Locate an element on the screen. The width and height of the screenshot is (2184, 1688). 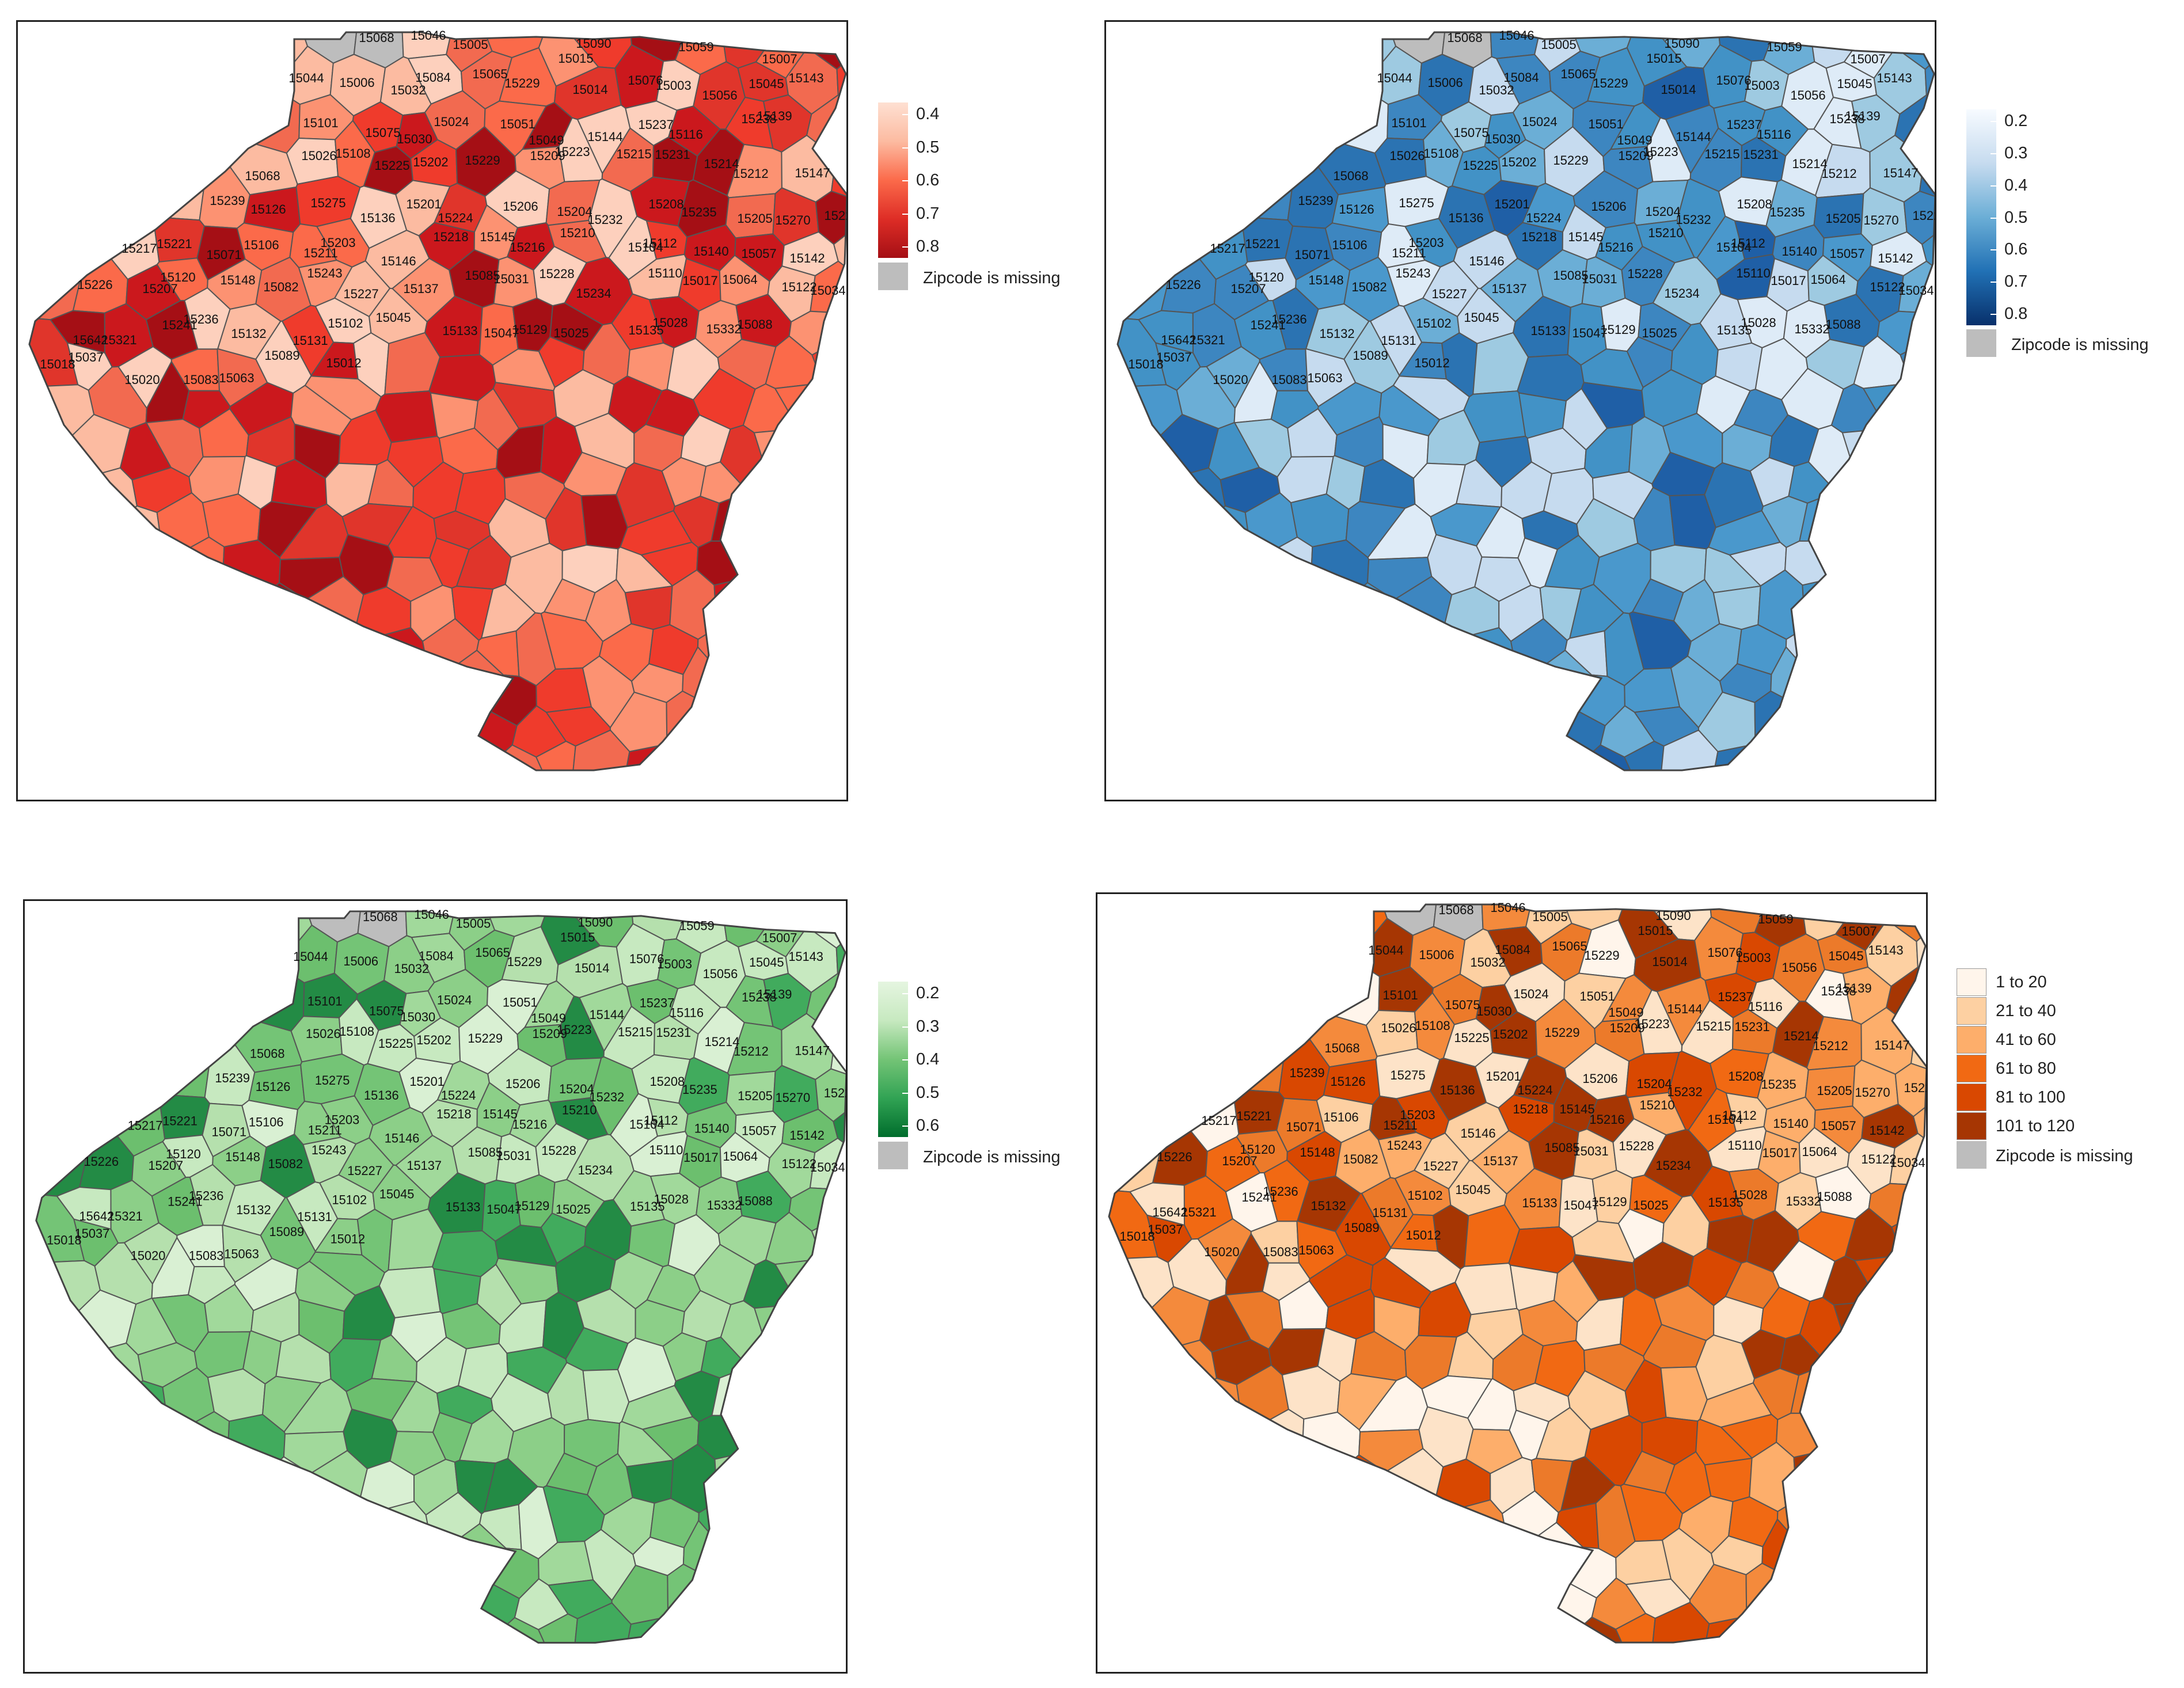
zip-label: 15017 is located at coordinates (699, 280).